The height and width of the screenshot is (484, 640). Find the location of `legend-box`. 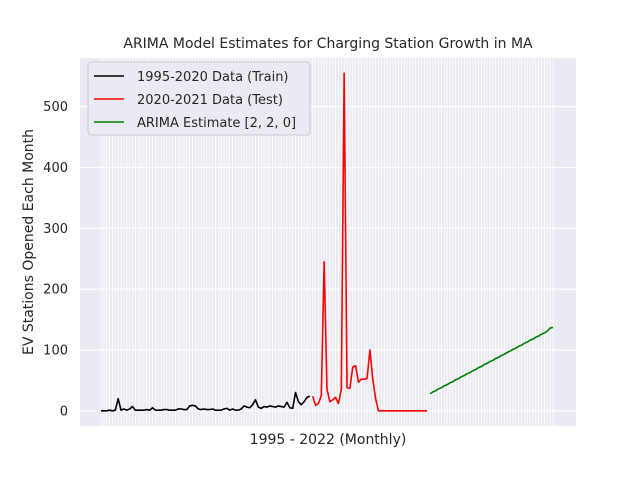

legend-box is located at coordinates (199, 98).